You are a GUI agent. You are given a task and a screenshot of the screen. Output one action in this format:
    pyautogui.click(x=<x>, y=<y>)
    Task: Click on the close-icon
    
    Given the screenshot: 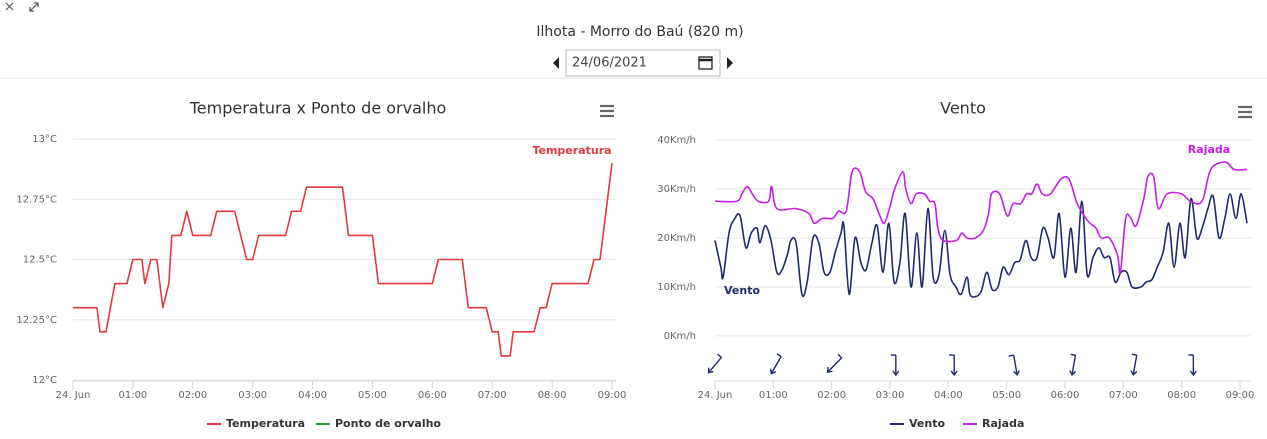 What is the action you would take?
    pyautogui.click(x=9, y=6)
    